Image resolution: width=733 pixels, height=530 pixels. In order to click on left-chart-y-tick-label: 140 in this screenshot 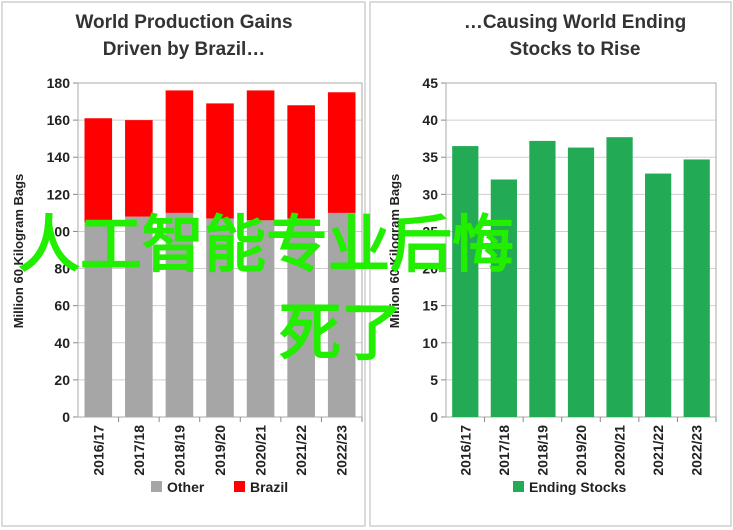, I will do `click(59, 157)`.